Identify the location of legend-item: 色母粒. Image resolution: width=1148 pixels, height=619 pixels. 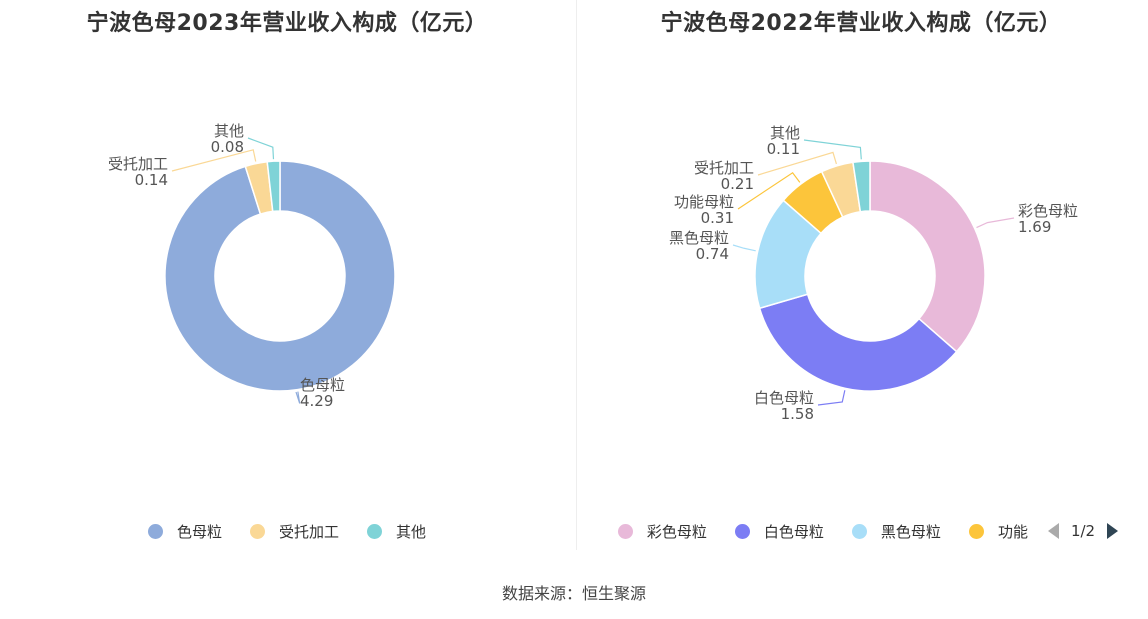
(184, 531).